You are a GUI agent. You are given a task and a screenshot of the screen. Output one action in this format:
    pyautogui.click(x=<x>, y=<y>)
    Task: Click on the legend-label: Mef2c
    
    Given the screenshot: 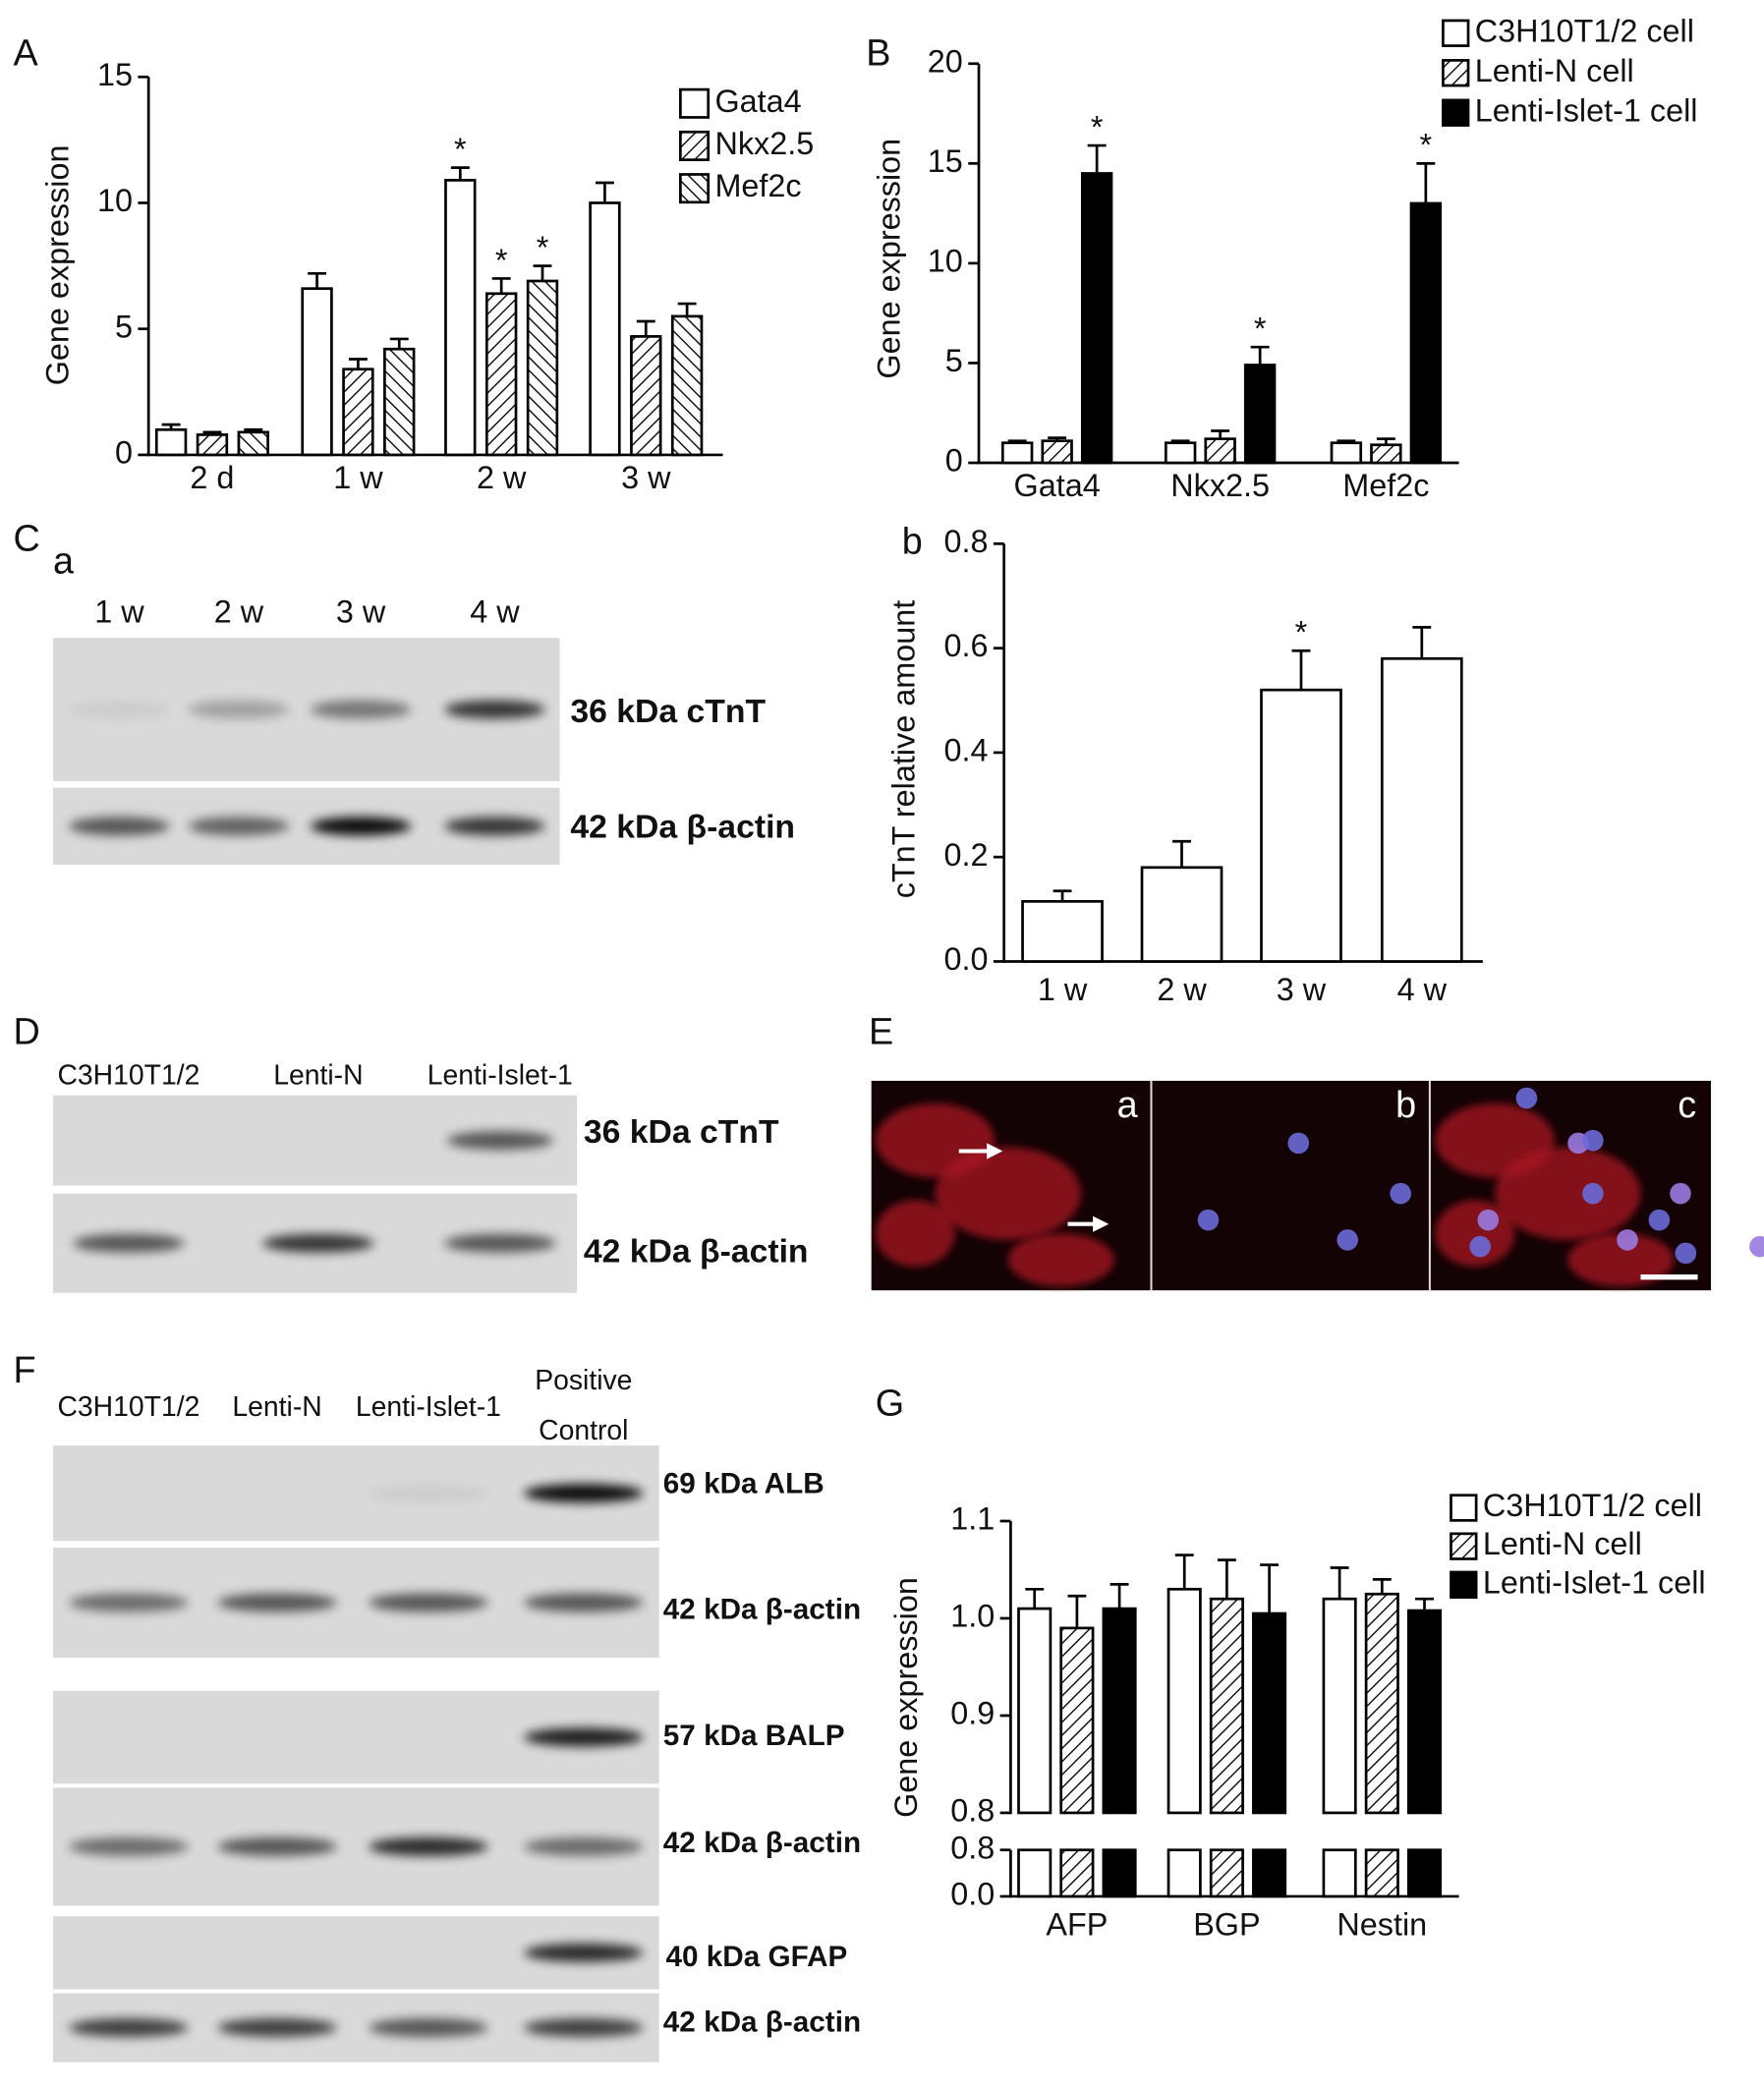 What is the action you would take?
    pyautogui.click(x=757, y=186)
    